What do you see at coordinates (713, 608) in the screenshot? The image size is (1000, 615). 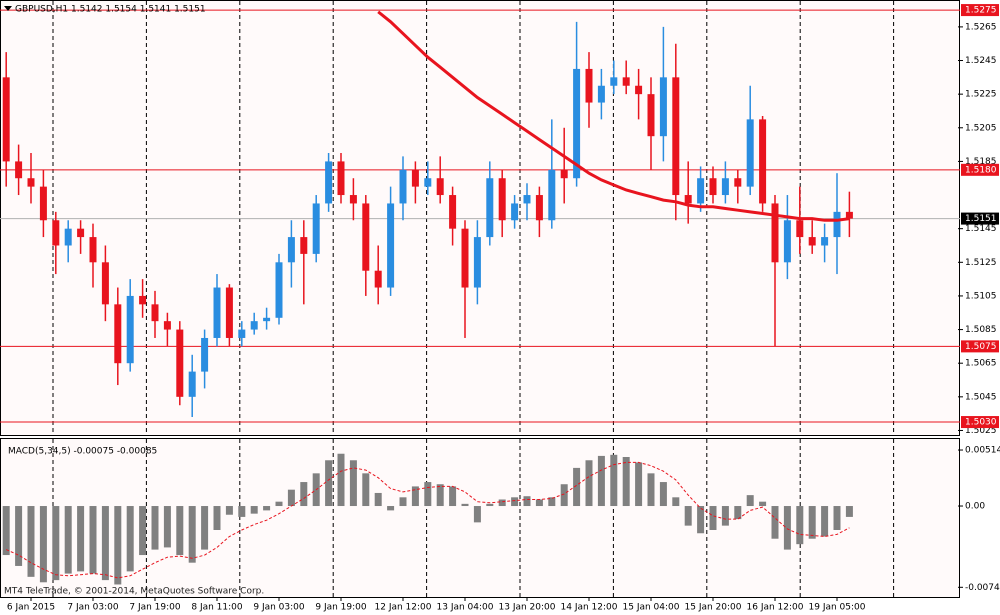 I see `x-tick-label: 15 Jan 20:00` at bounding box center [713, 608].